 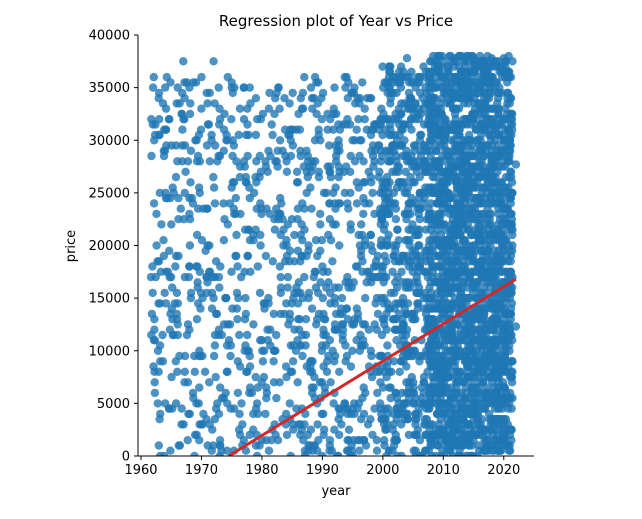 I want to click on y-axis-label: price, so click(x=71, y=246).